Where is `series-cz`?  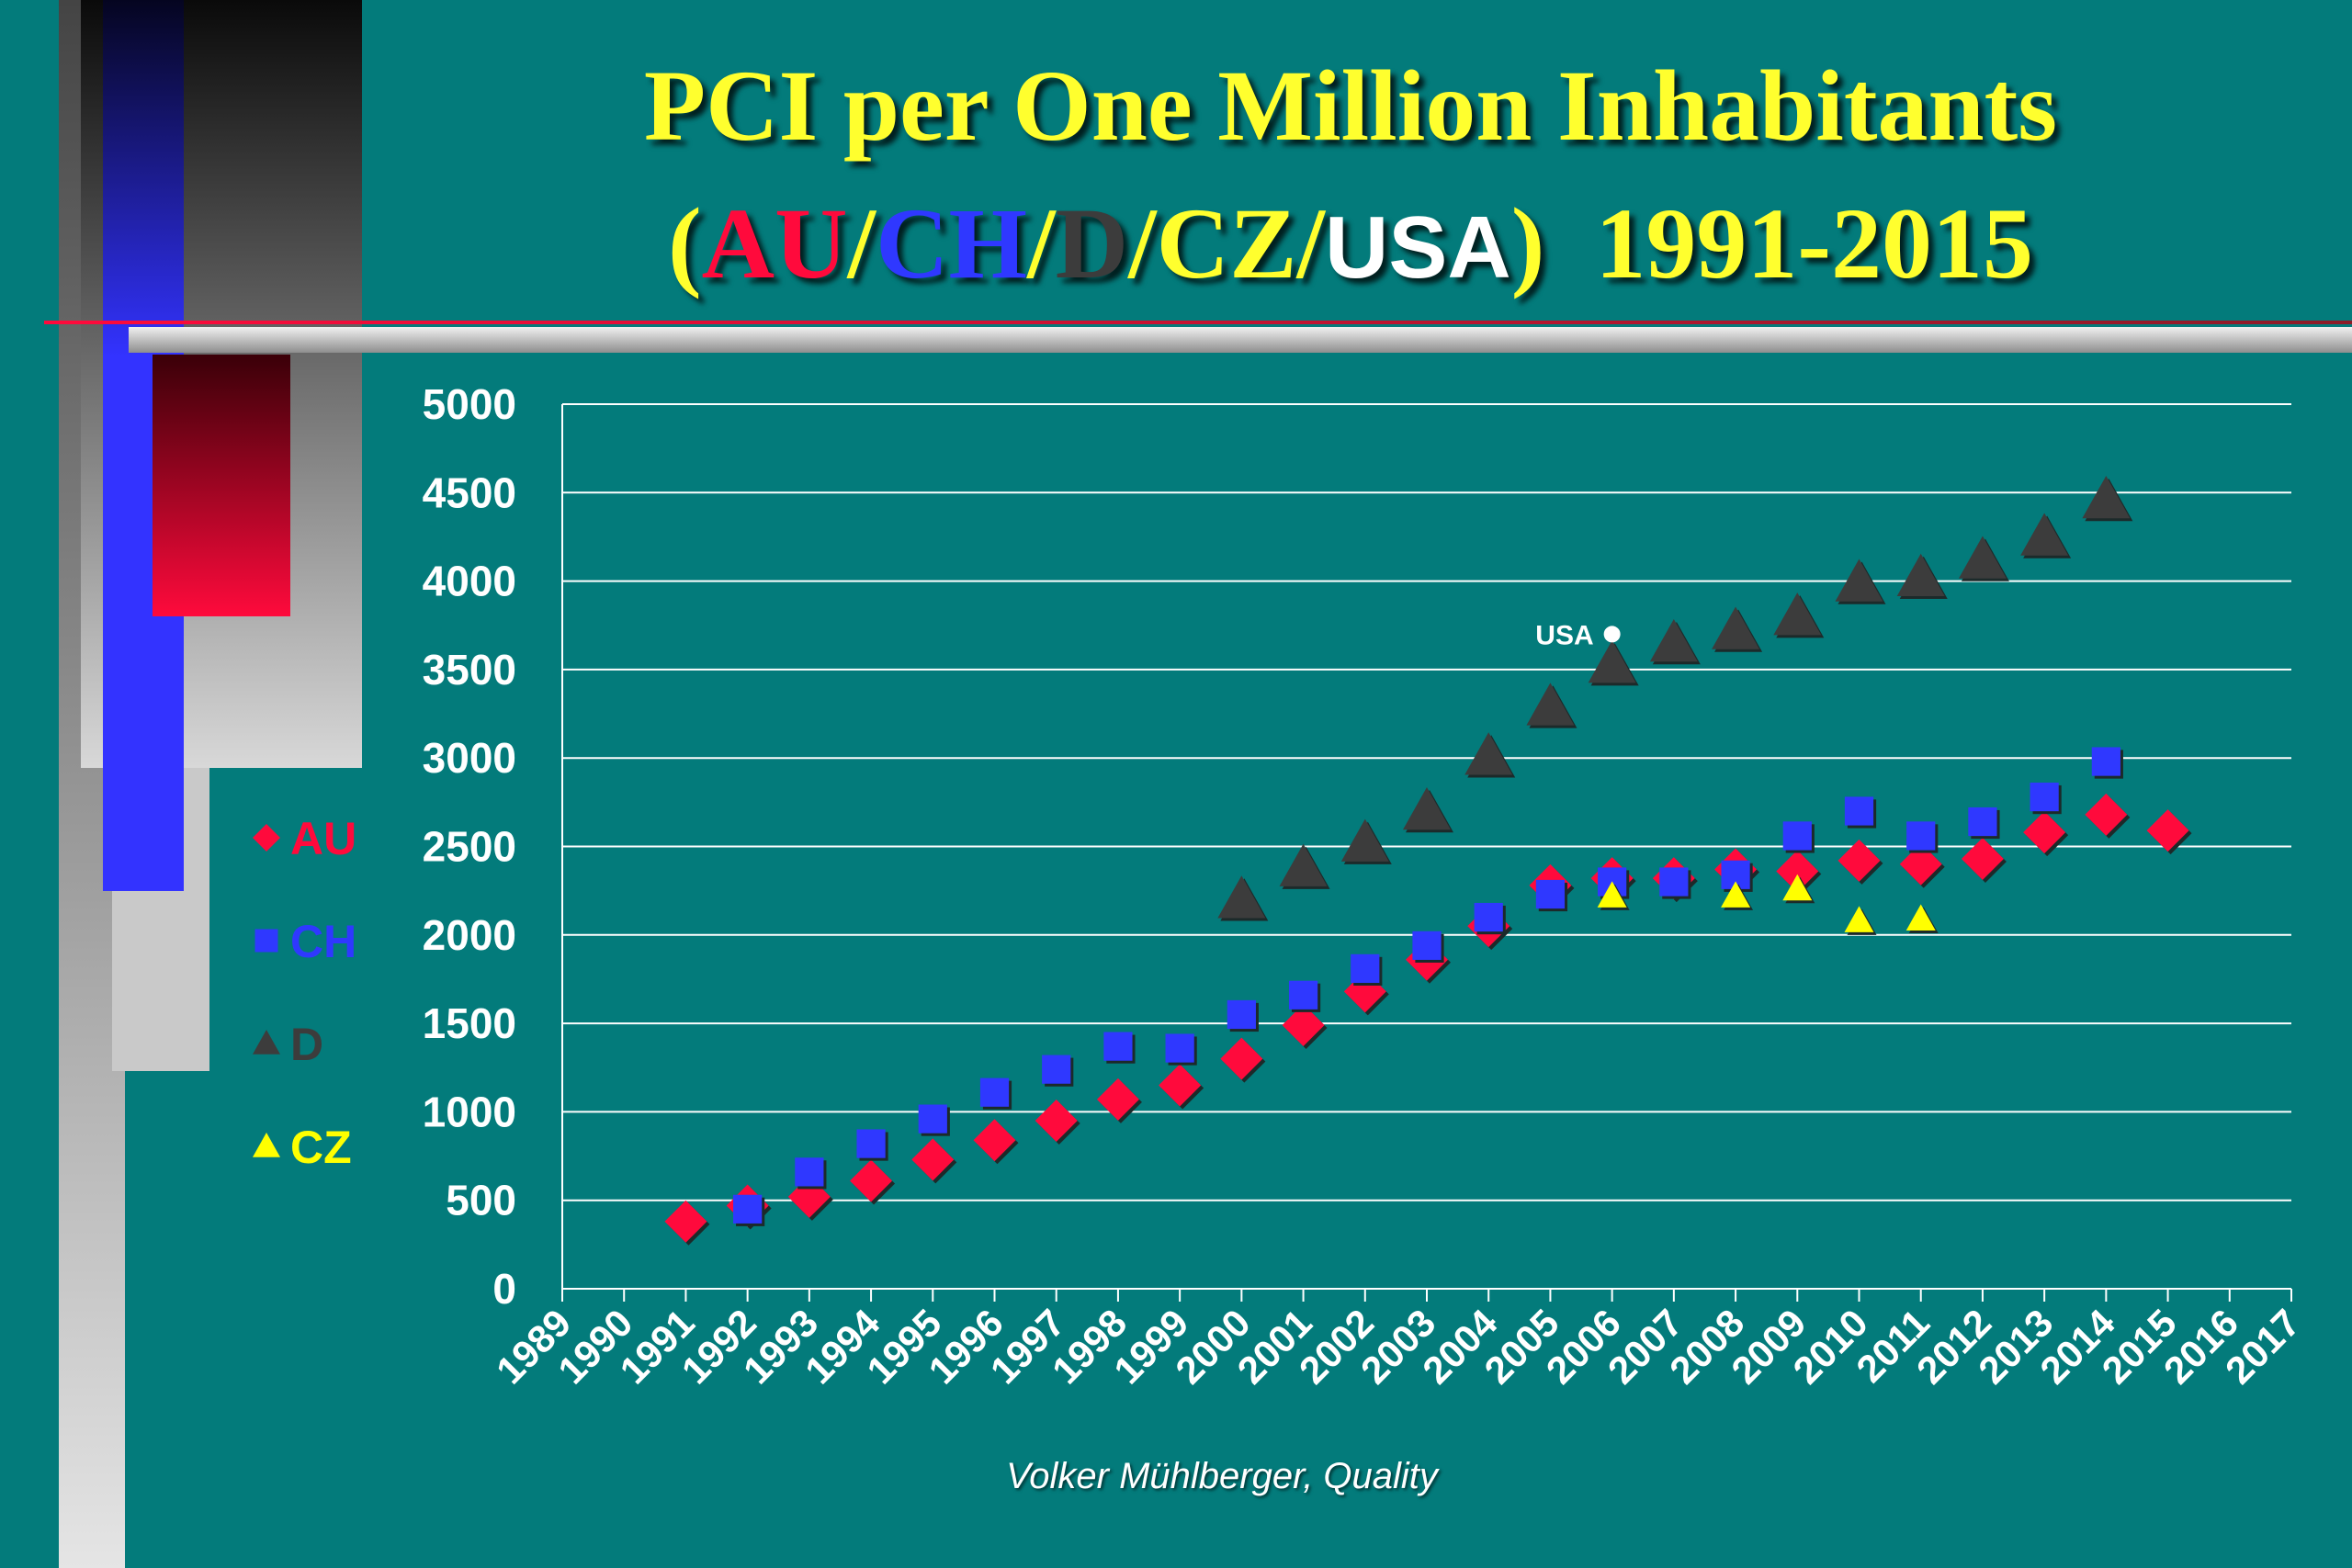 series-cz is located at coordinates (1768, 904).